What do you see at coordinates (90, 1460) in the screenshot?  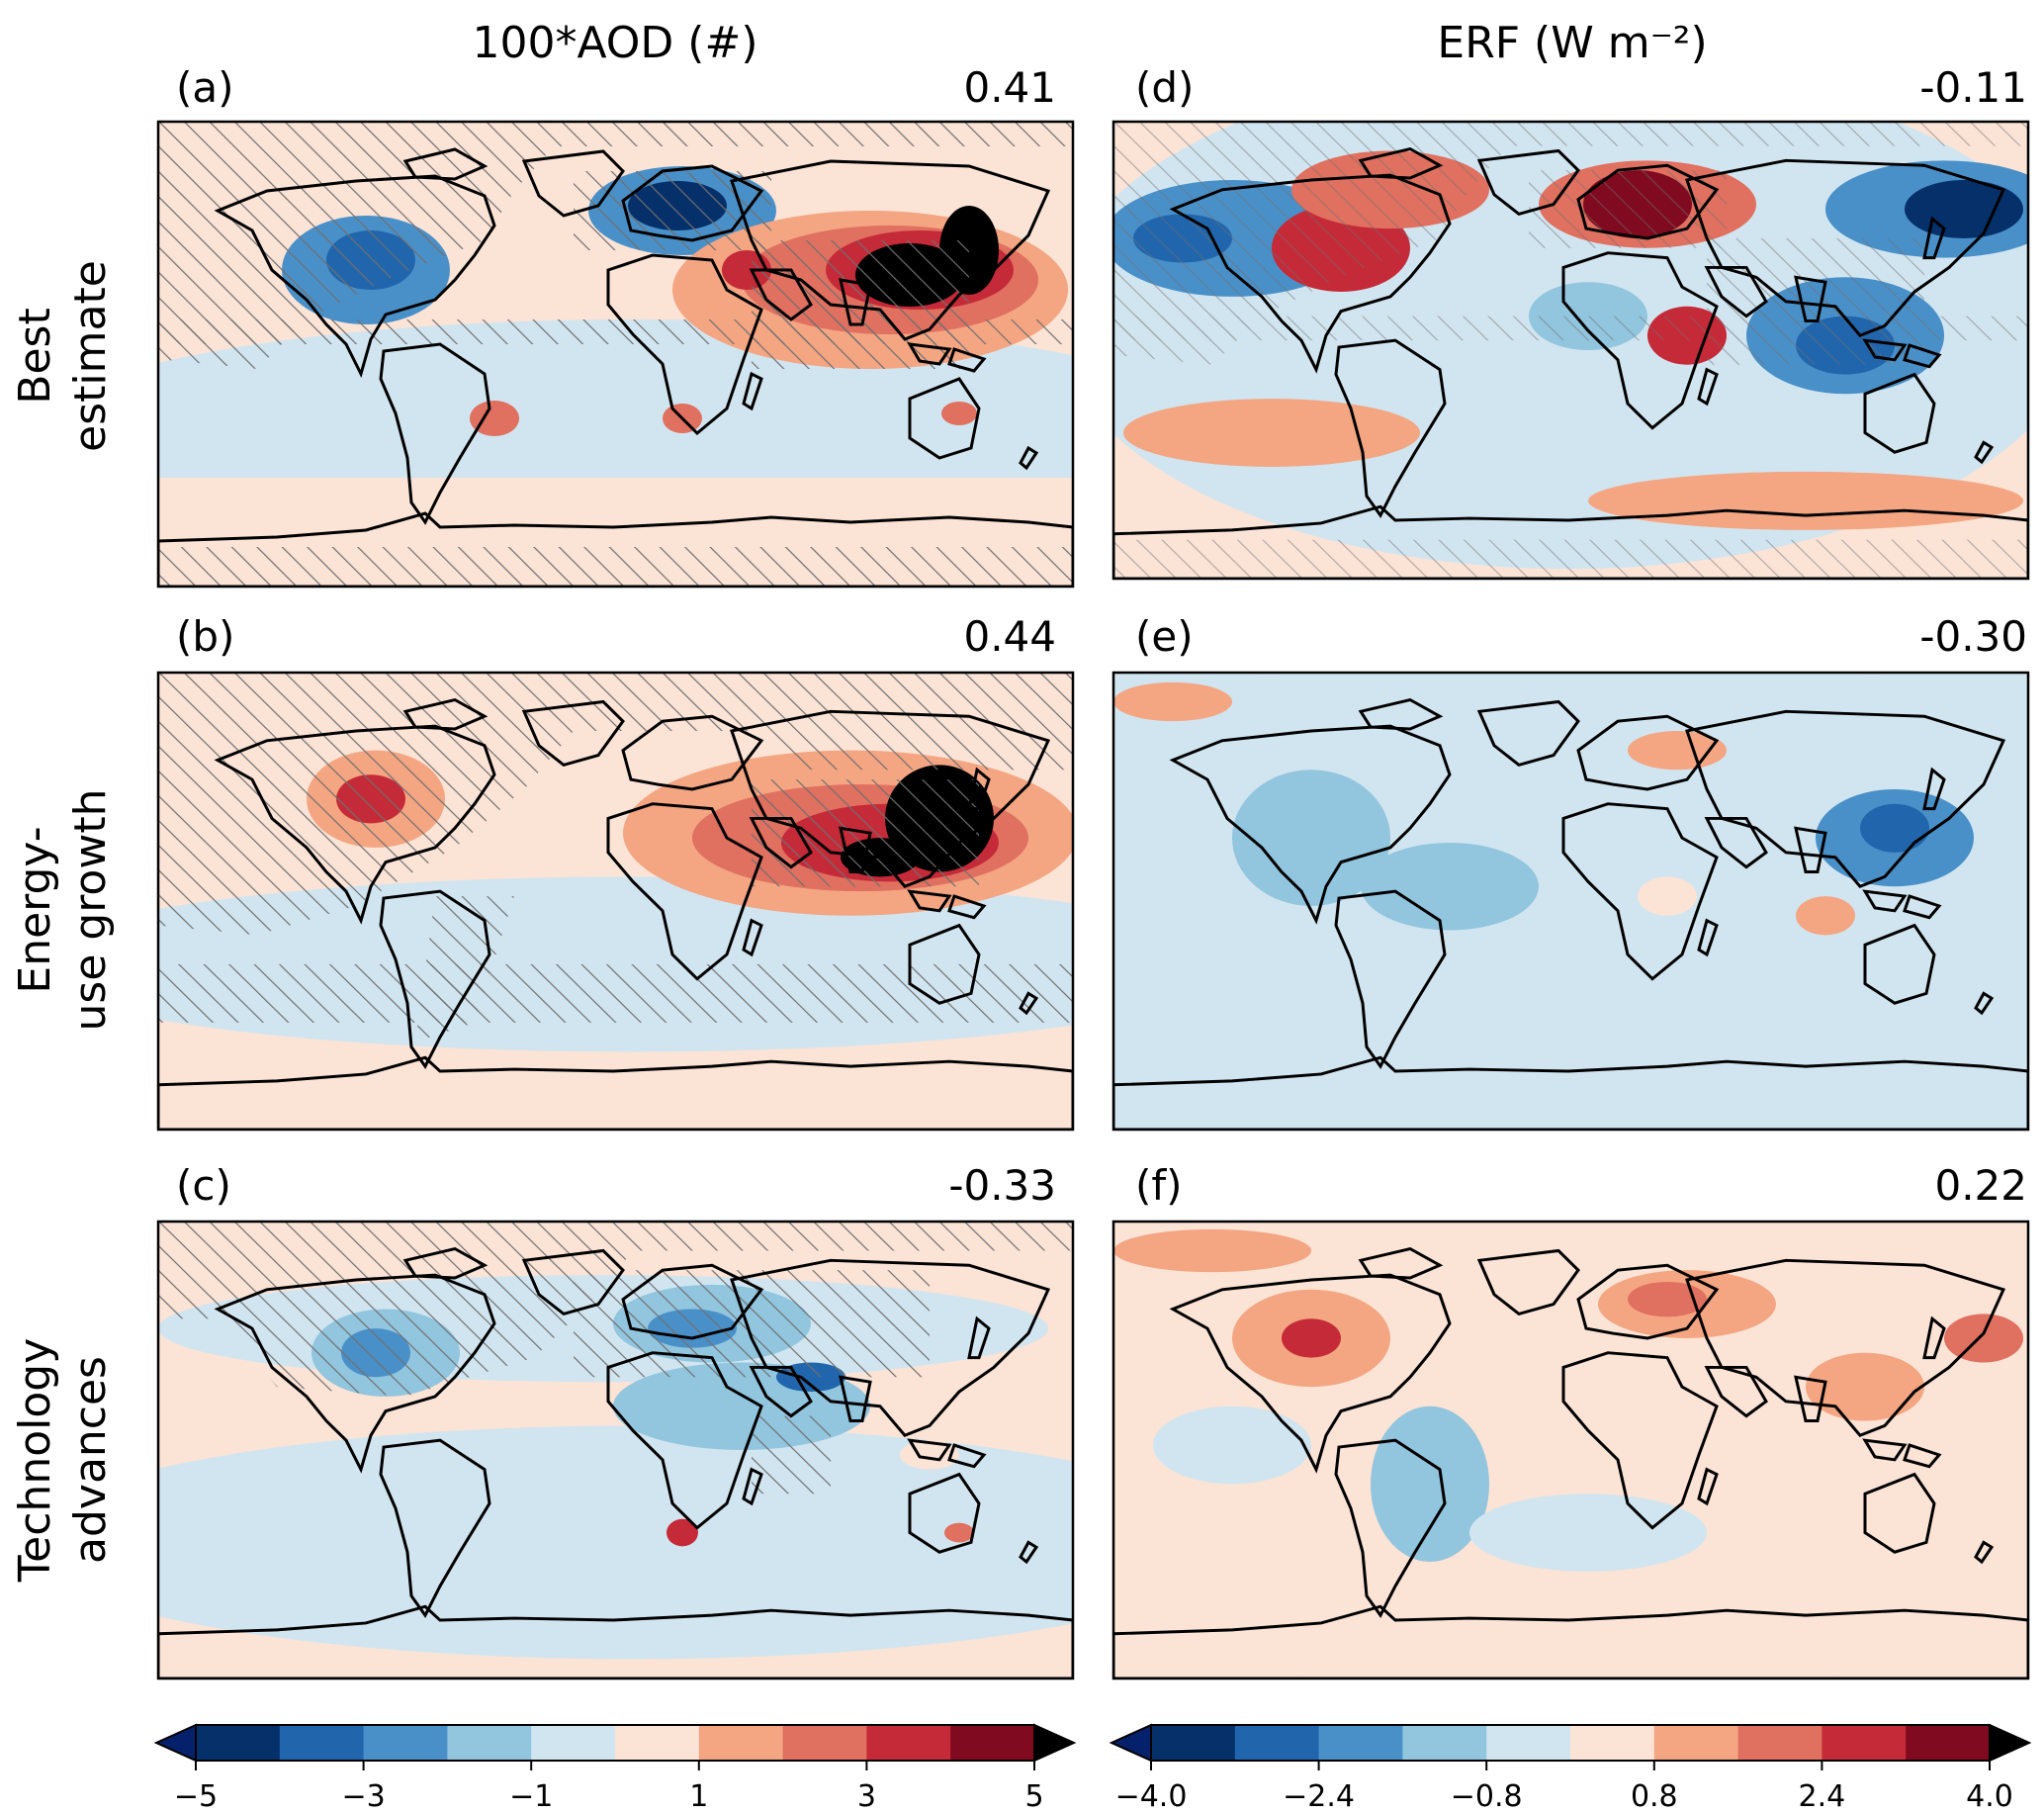 I see `svg-text: advances` at bounding box center [90, 1460].